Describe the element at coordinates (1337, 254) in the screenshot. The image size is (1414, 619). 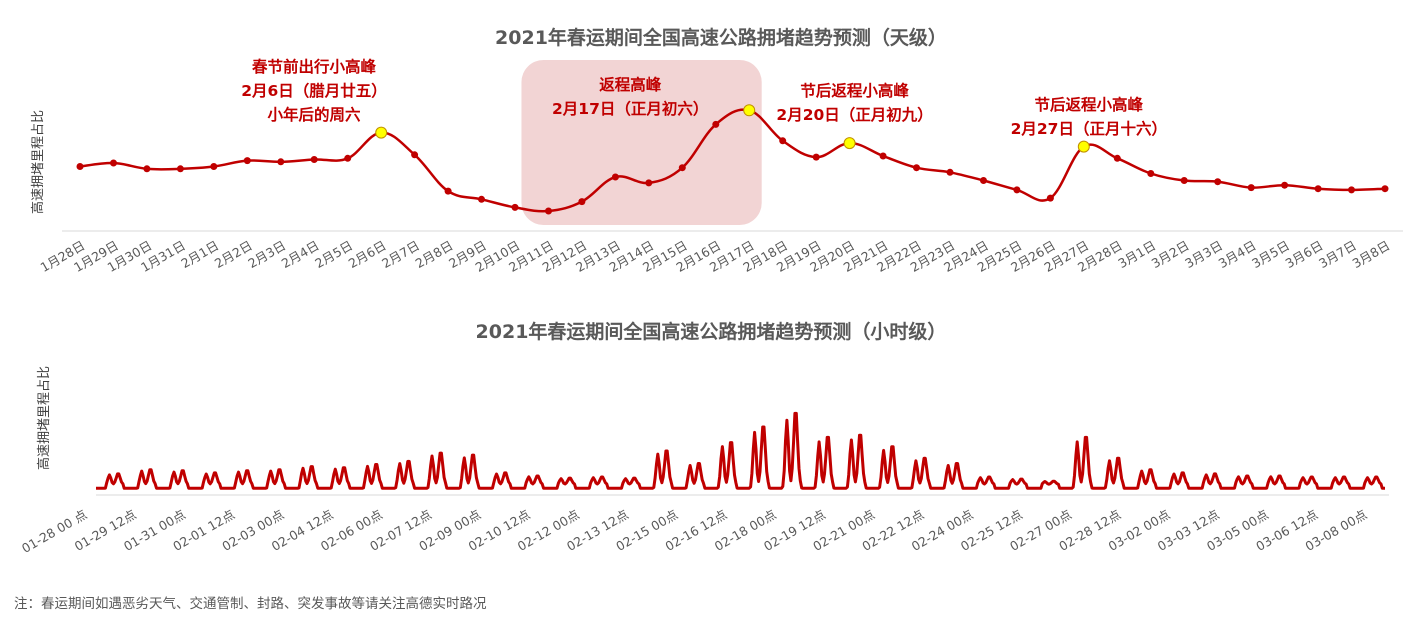
I see `daily-tick-label: 3月7日` at that location.